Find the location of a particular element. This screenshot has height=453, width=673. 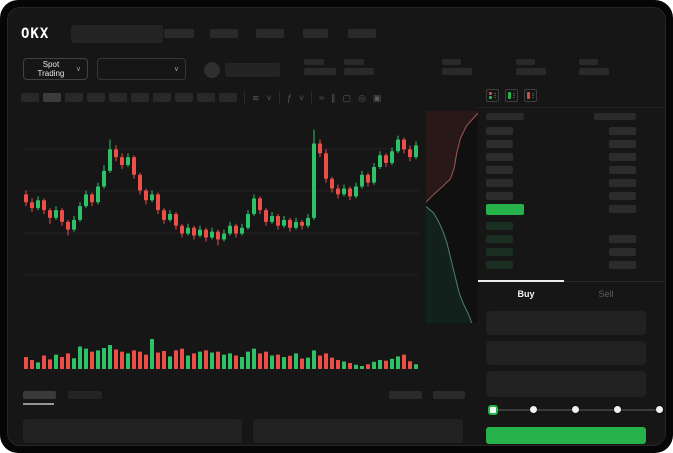

indicator-icon: ≋ is located at coordinates (256, 97).